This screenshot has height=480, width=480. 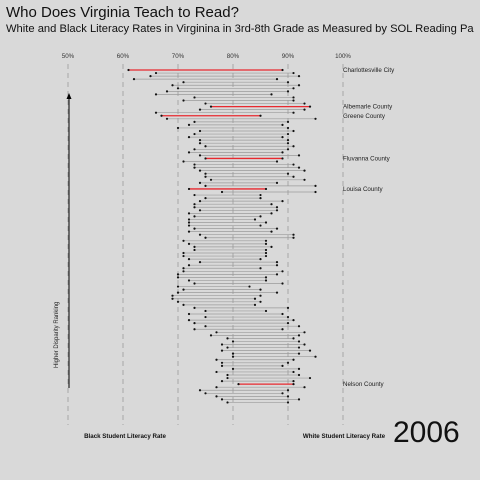 I want to click on x-tick-label: 80%, so click(x=233, y=56).